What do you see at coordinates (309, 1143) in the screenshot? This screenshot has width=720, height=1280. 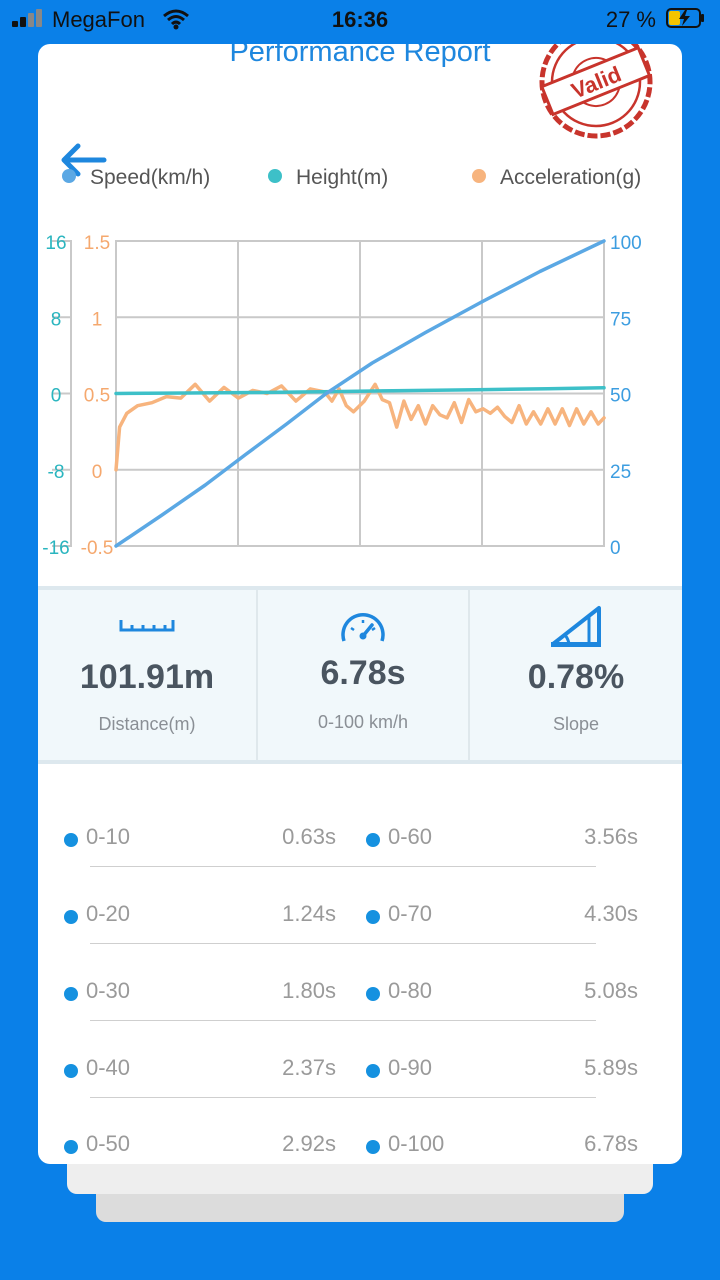 I see `split-time: 2.92s` at bounding box center [309, 1143].